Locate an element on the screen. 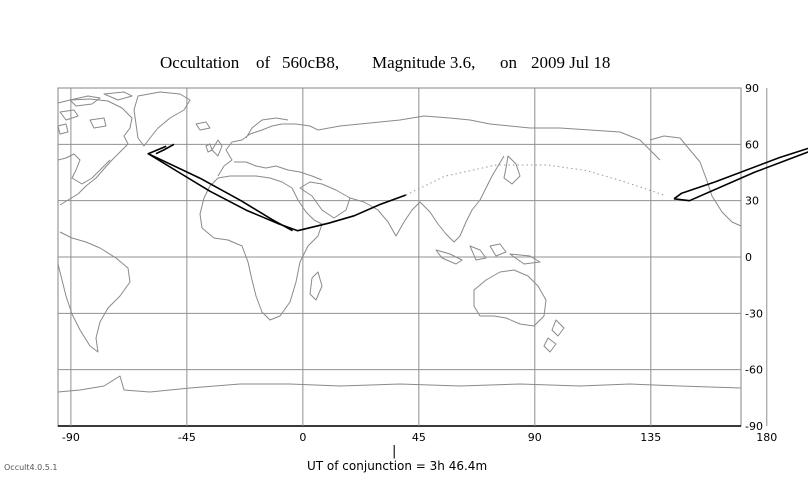 This screenshot has width=808, height=484. greenland-coast is located at coordinates (162, 119).